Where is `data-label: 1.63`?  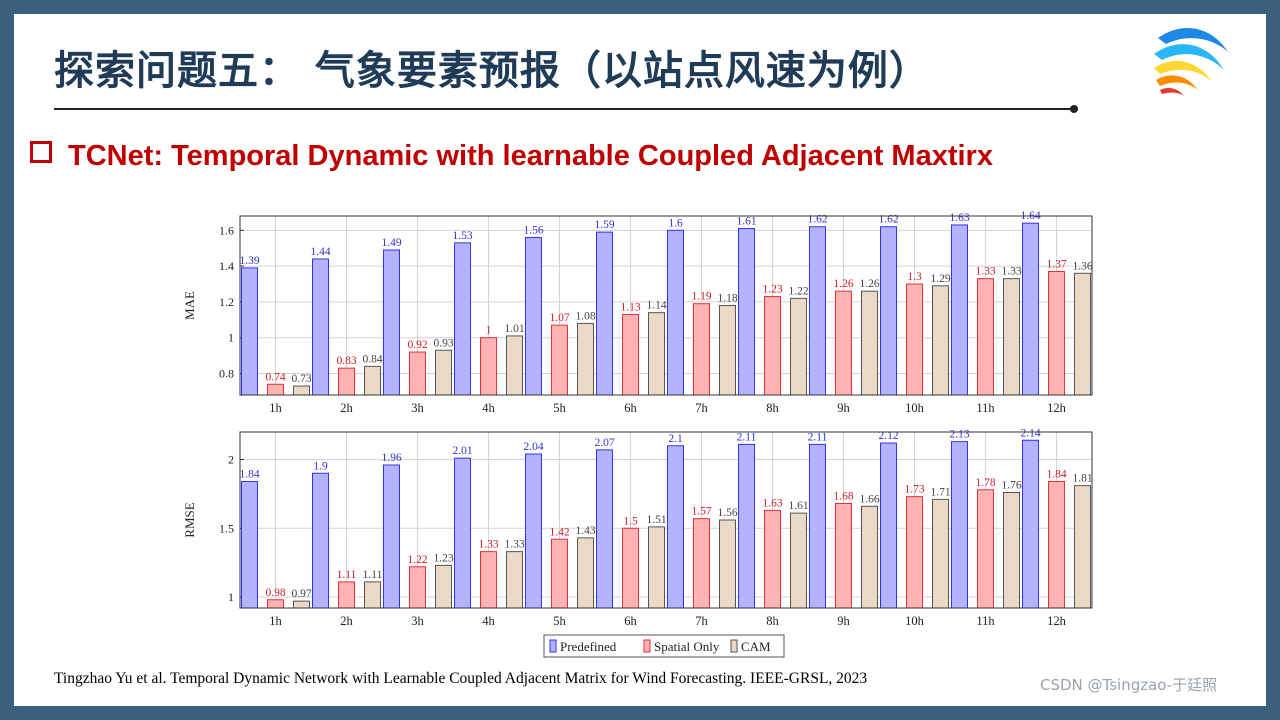 data-label: 1.63 is located at coordinates (772, 503).